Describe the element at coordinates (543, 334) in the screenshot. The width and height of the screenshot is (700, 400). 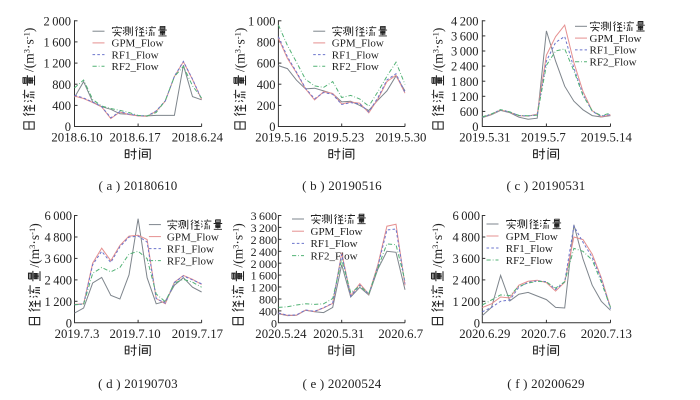
I see `svg-text: 2020.7.6` at that location.